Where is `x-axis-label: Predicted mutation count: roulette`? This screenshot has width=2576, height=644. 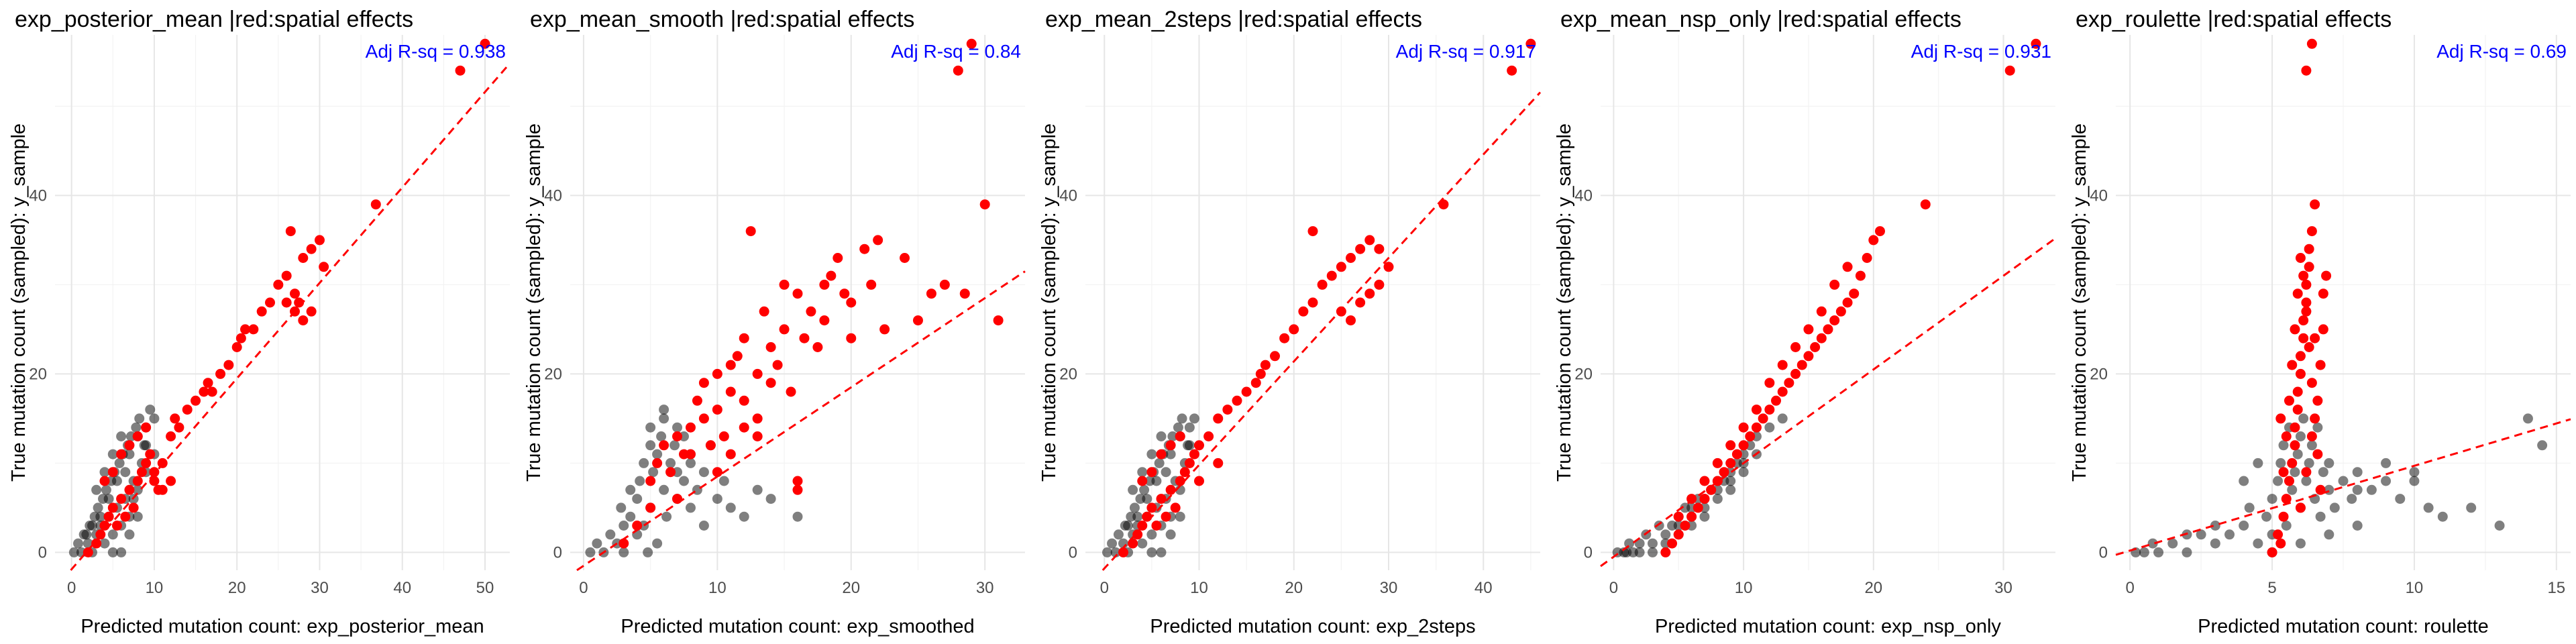 x-axis-label: Predicted mutation count: roulette is located at coordinates (2343, 626).